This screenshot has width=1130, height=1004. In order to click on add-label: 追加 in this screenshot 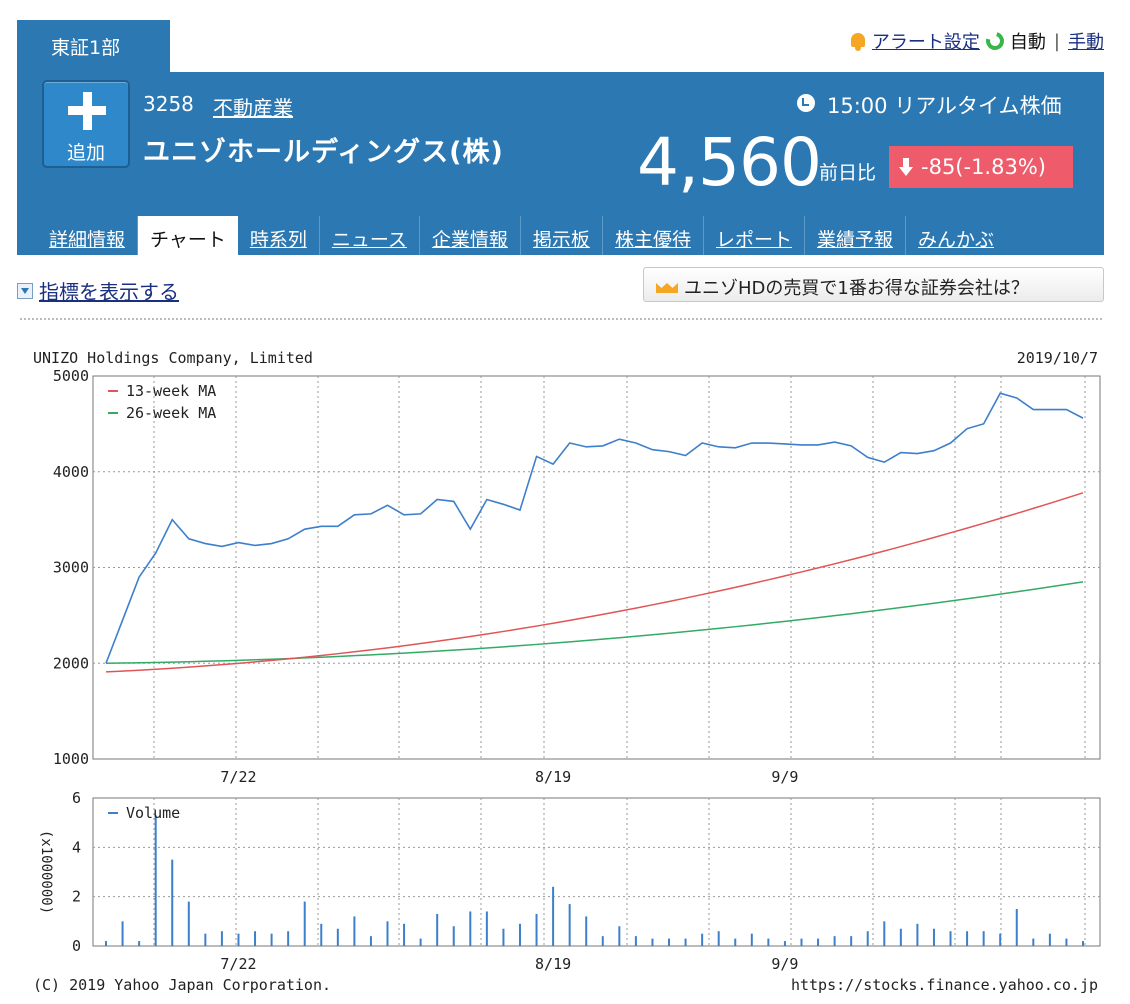, I will do `click(85, 153)`.